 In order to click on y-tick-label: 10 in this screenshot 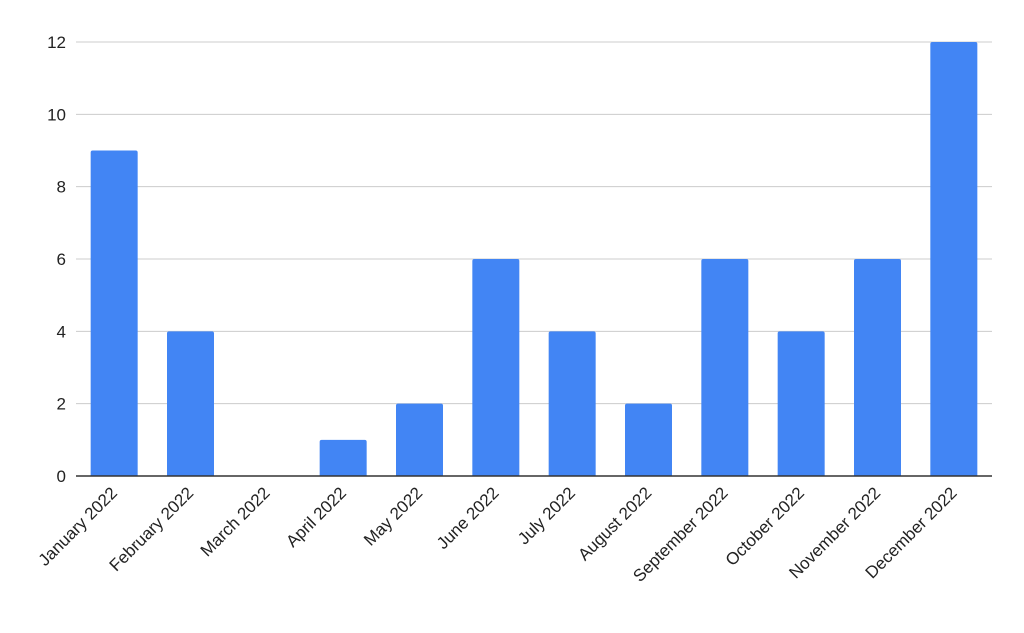, I will do `click(56, 114)`.